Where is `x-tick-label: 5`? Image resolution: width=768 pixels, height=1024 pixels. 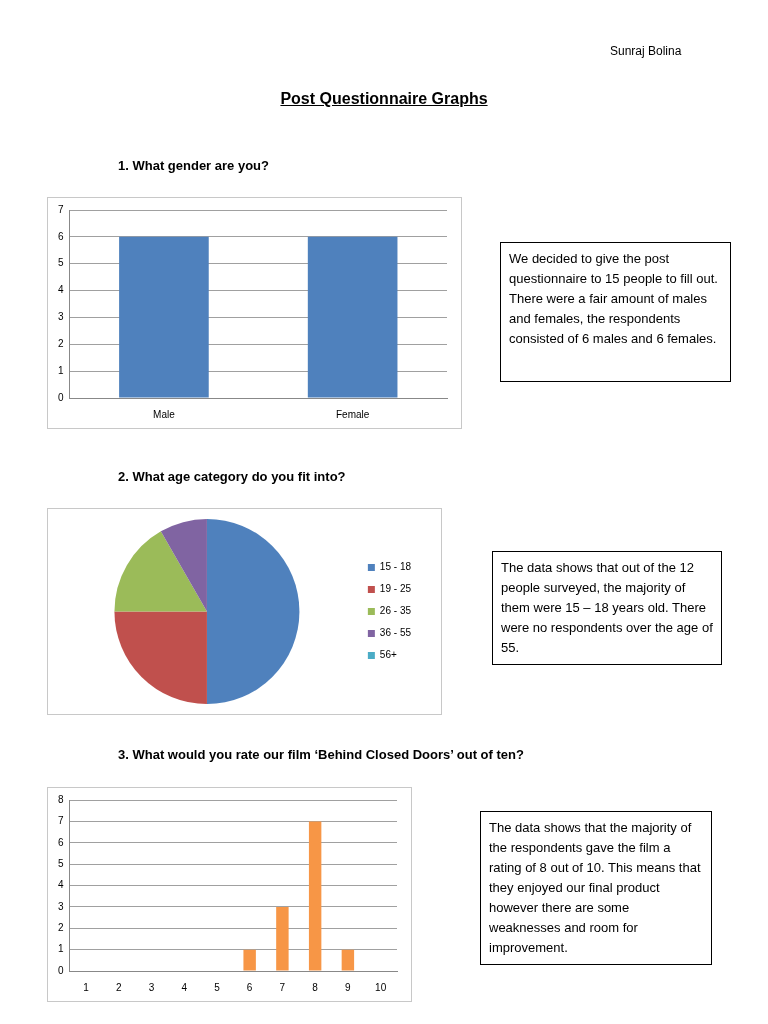 x-tick-label: 5 is located at coordinates (217, 987).